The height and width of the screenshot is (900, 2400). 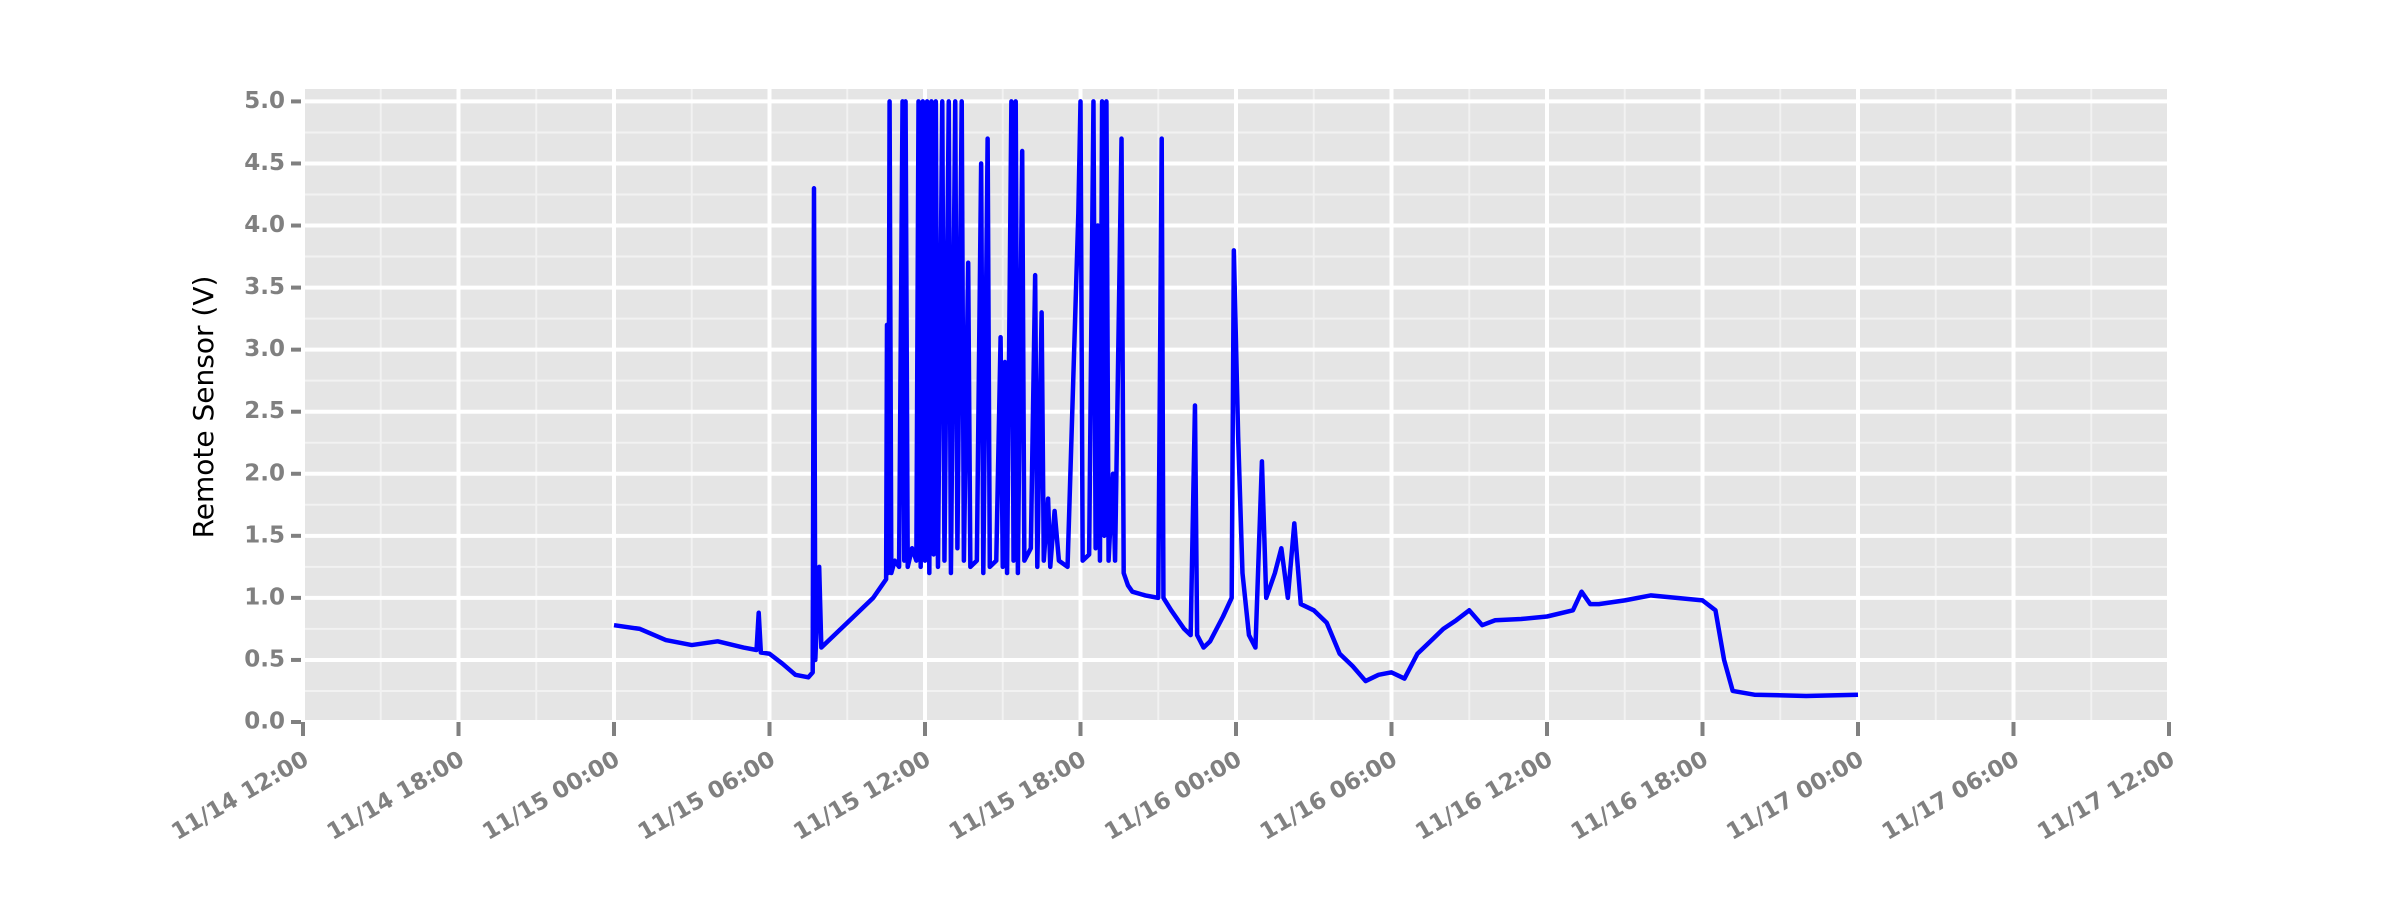 I want to click on y-tick-label: 0.0, so click(x=264, y=722).